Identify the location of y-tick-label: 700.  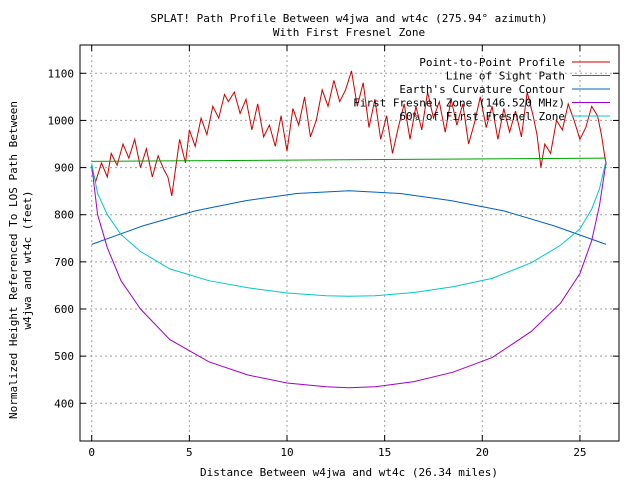
(64, 262).